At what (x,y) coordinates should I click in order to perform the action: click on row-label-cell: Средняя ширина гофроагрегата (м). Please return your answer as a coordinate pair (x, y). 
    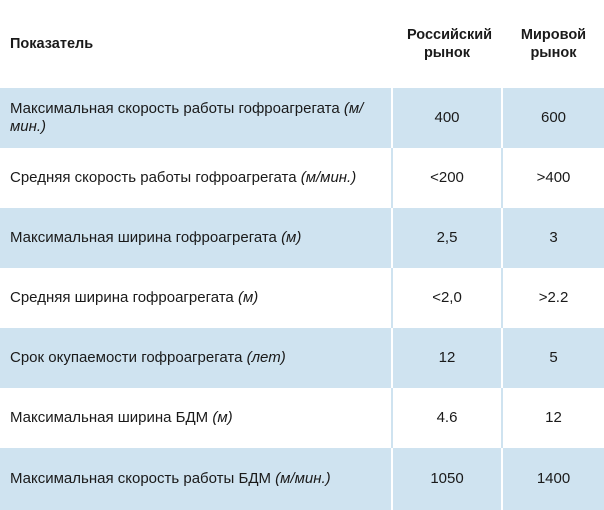
    Looking at the image, I should click on (195, 298).